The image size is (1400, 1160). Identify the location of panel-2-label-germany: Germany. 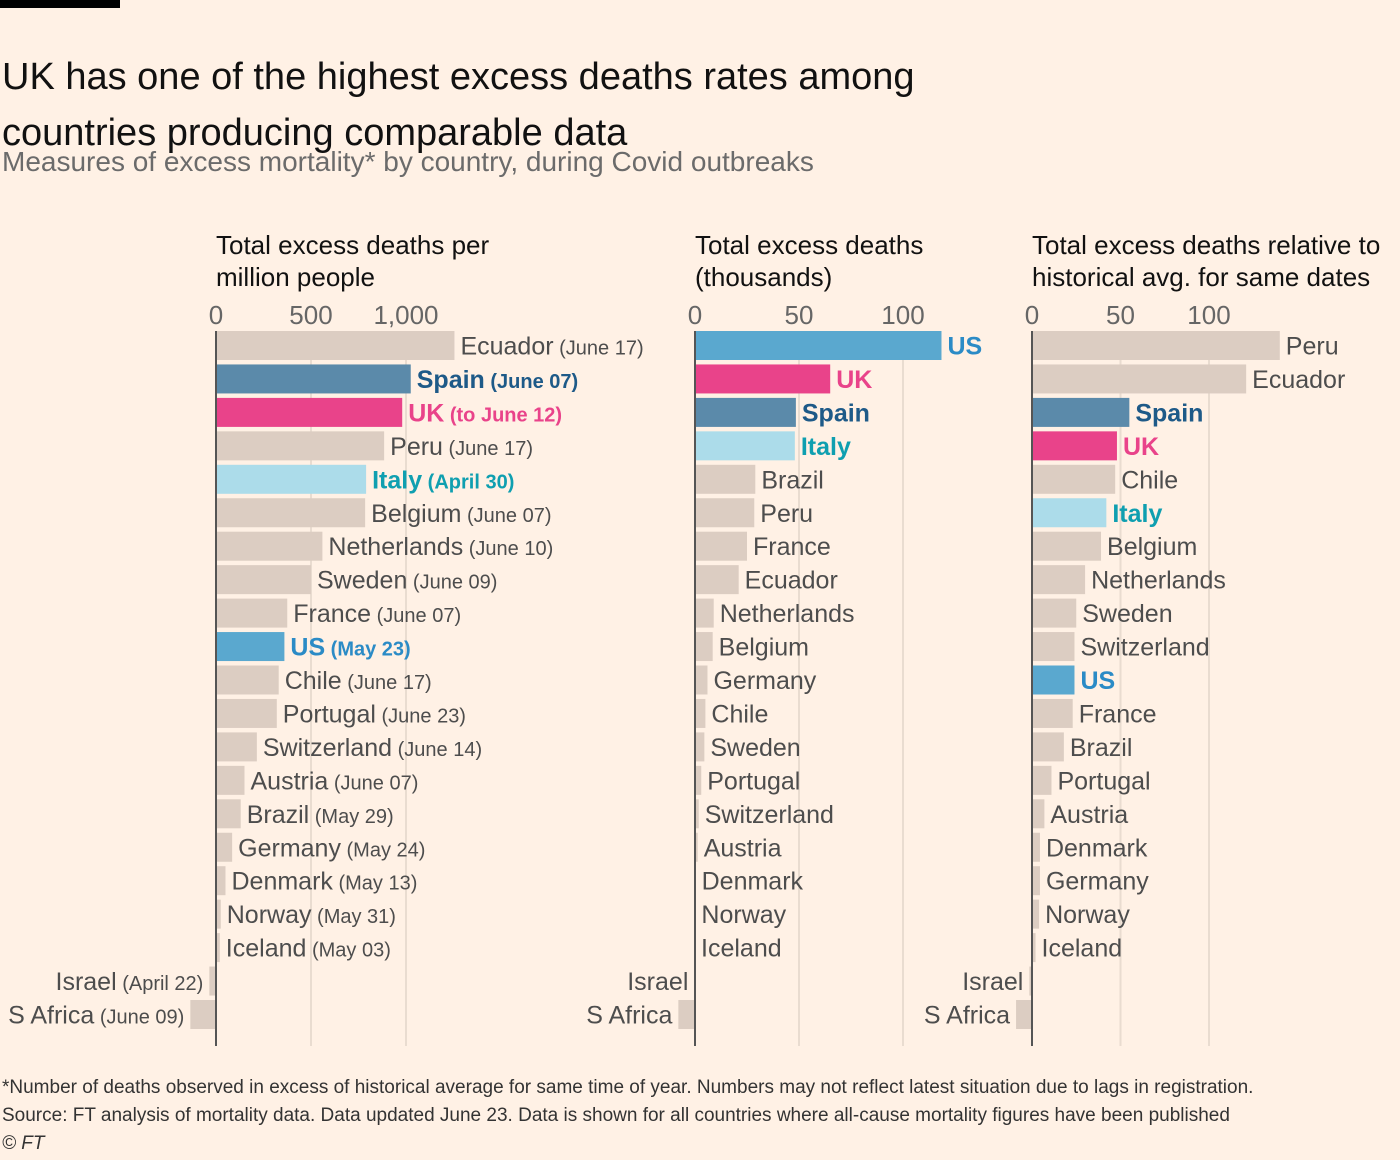
(764, 681).